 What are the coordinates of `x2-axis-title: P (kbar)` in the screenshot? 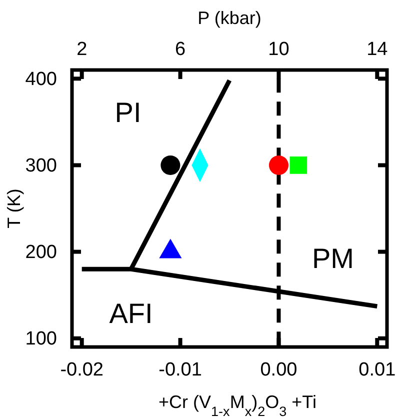 It's located at (230, 18).